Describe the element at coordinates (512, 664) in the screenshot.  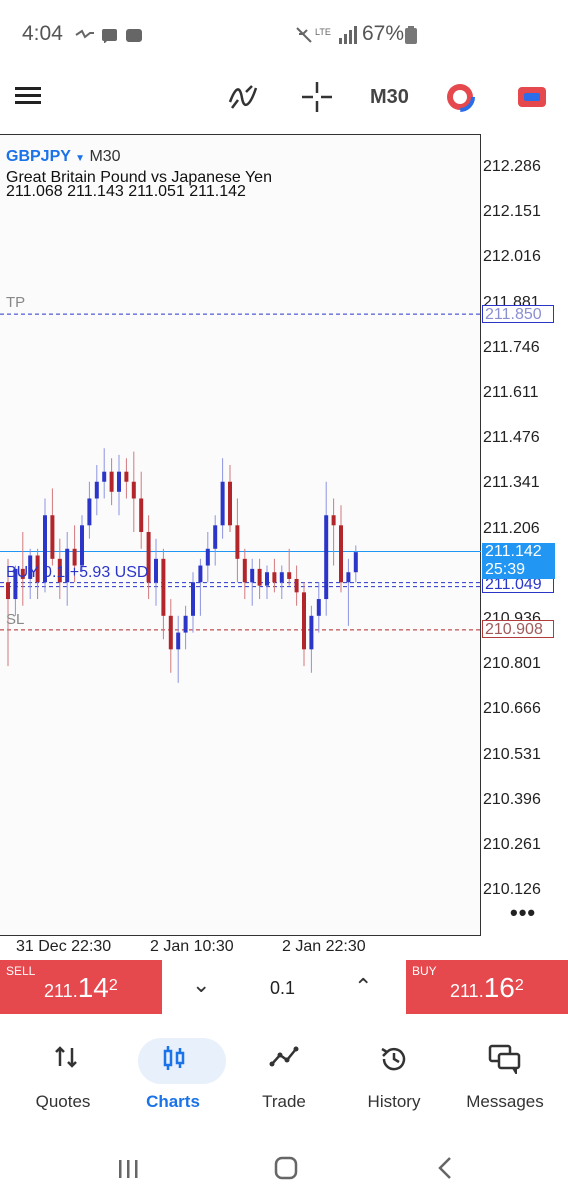
I see `price-axis-label: 210.801` at that location.